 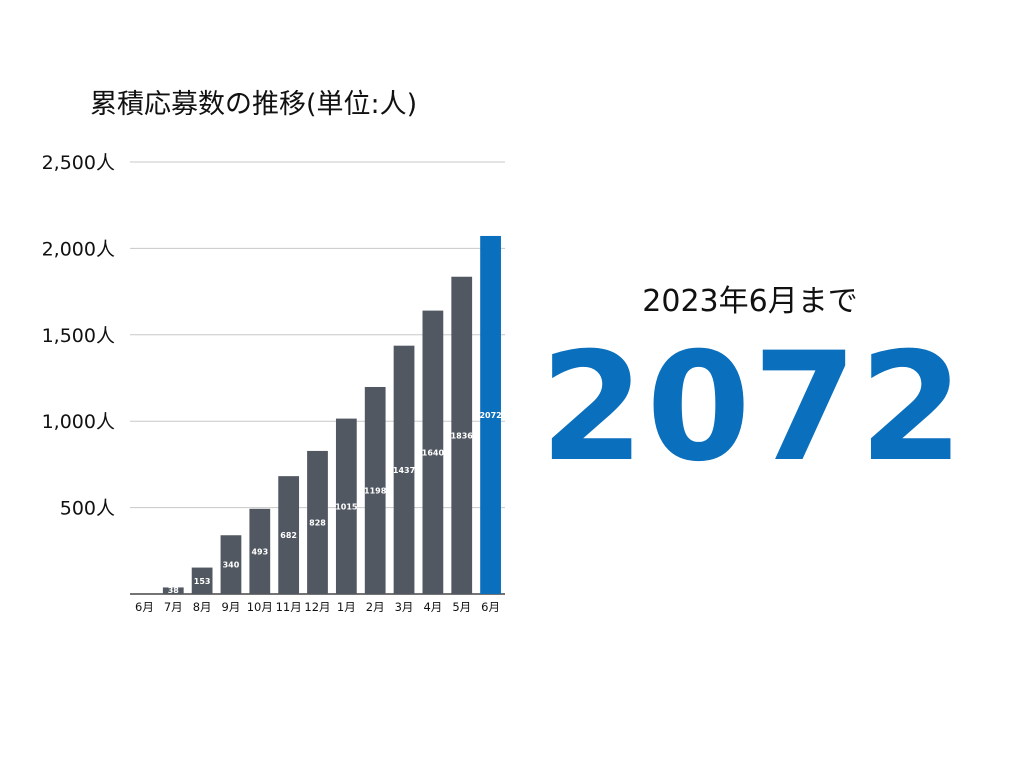 I want to click on x-tick-label: 12月, so click(x=317, y=607).